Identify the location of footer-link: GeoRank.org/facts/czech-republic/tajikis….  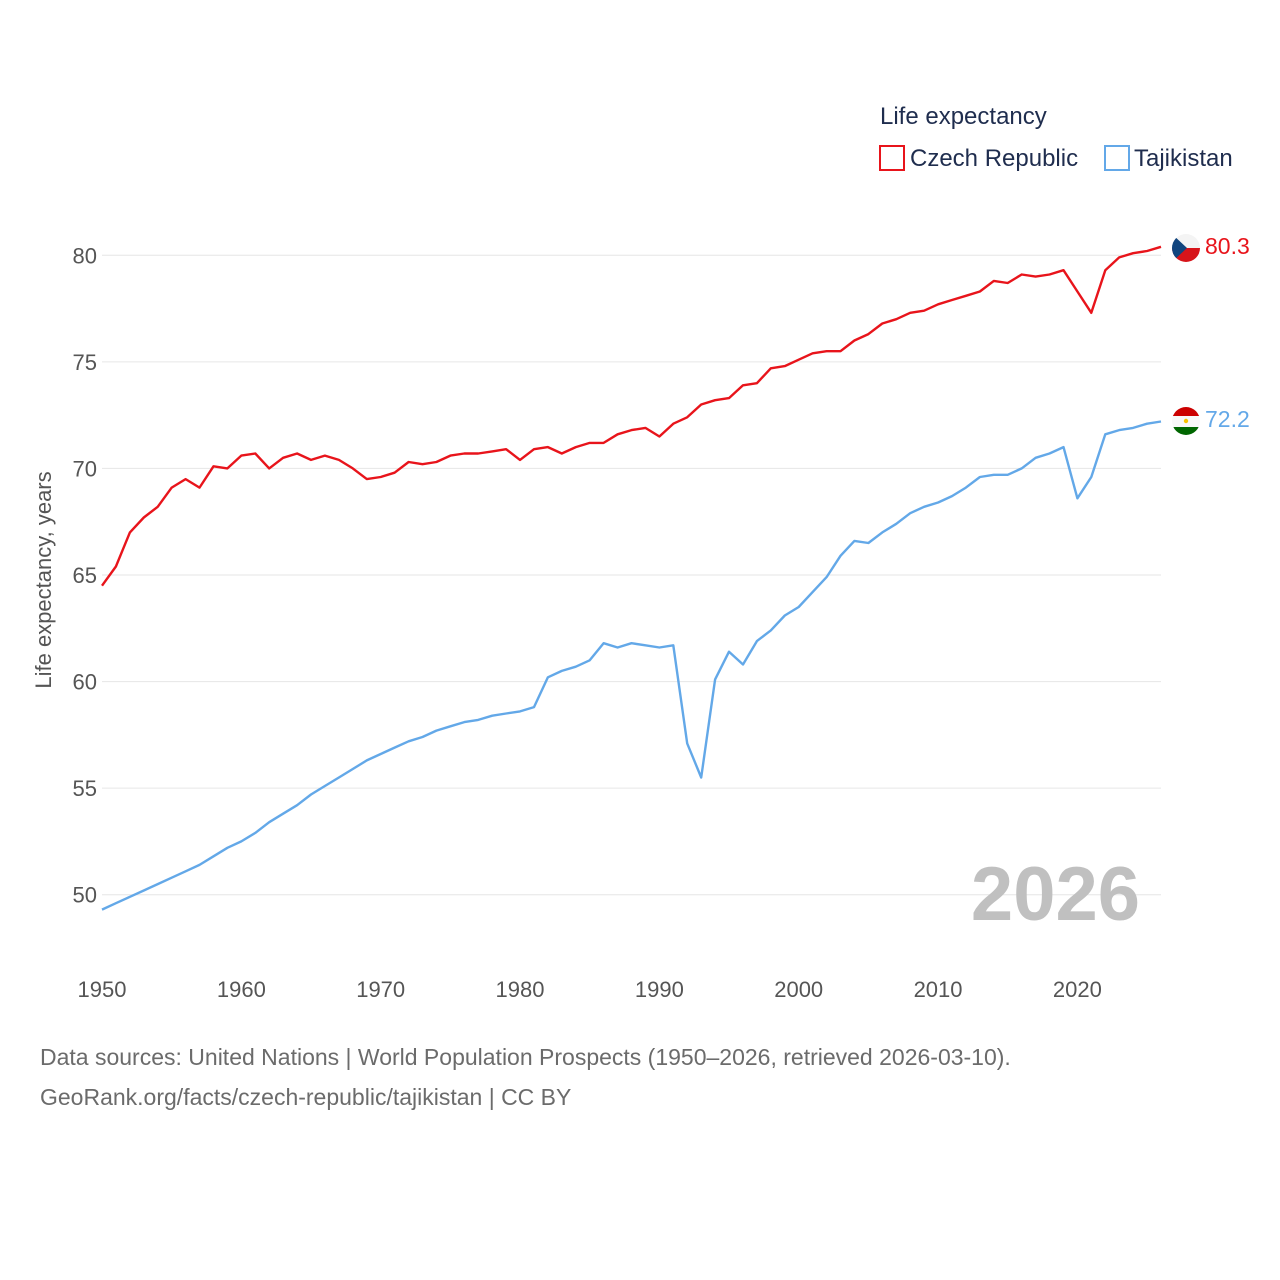
(306, 1097).